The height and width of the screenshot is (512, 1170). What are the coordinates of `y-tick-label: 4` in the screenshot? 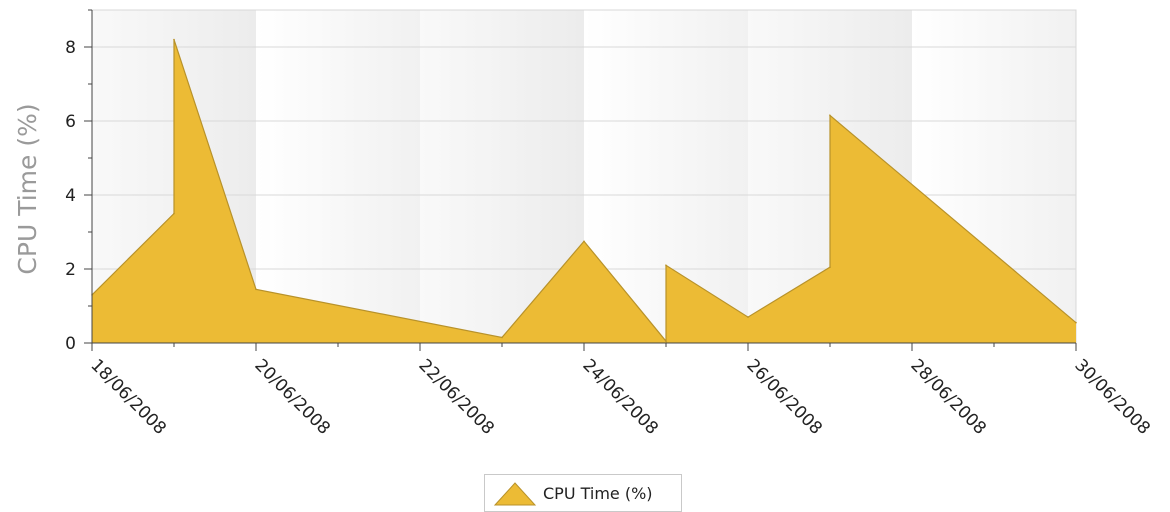 It's located at (70, 196).